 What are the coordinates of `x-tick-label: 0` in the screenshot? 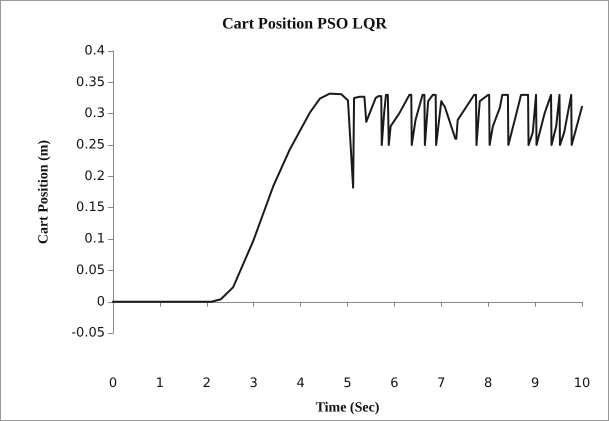 It's located at (113, 383).